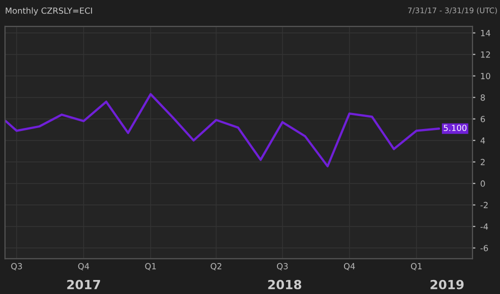 This screenshot has width=500, height=294. What do you see at coordinates (482, 141) in the screenshot?
I see `y-tick-label: 4` at bounding box center [482, 141].